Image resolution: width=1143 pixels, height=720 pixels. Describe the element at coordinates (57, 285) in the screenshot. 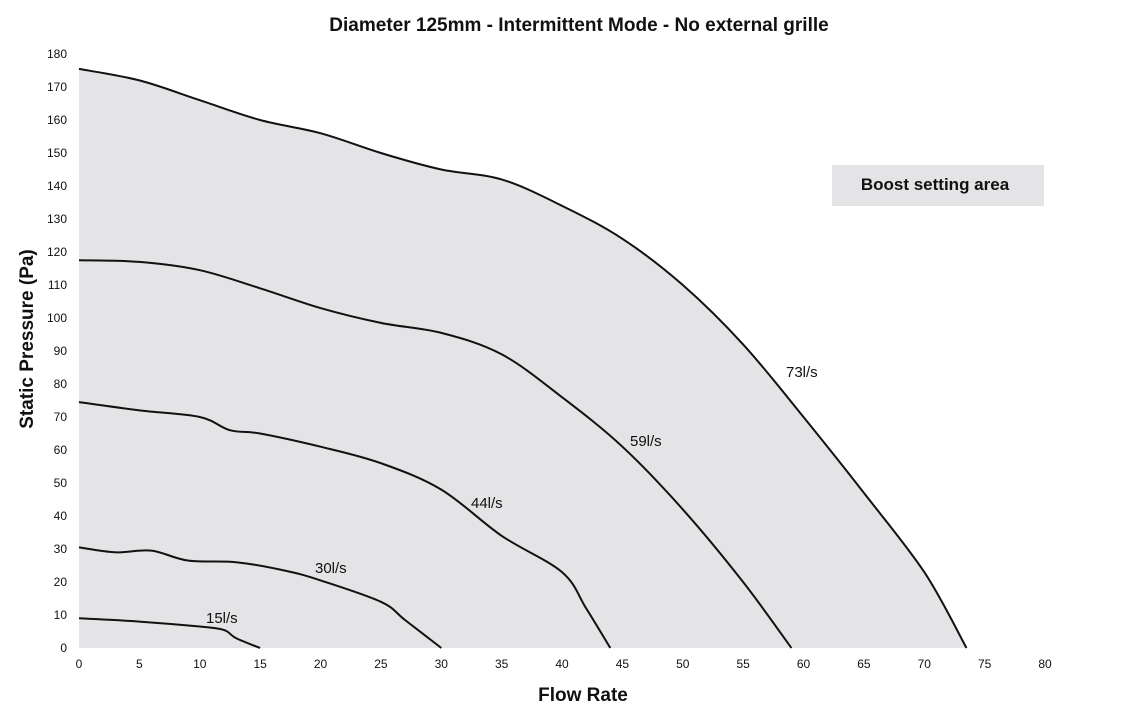

I see `y-tick-label: 110` at that location.